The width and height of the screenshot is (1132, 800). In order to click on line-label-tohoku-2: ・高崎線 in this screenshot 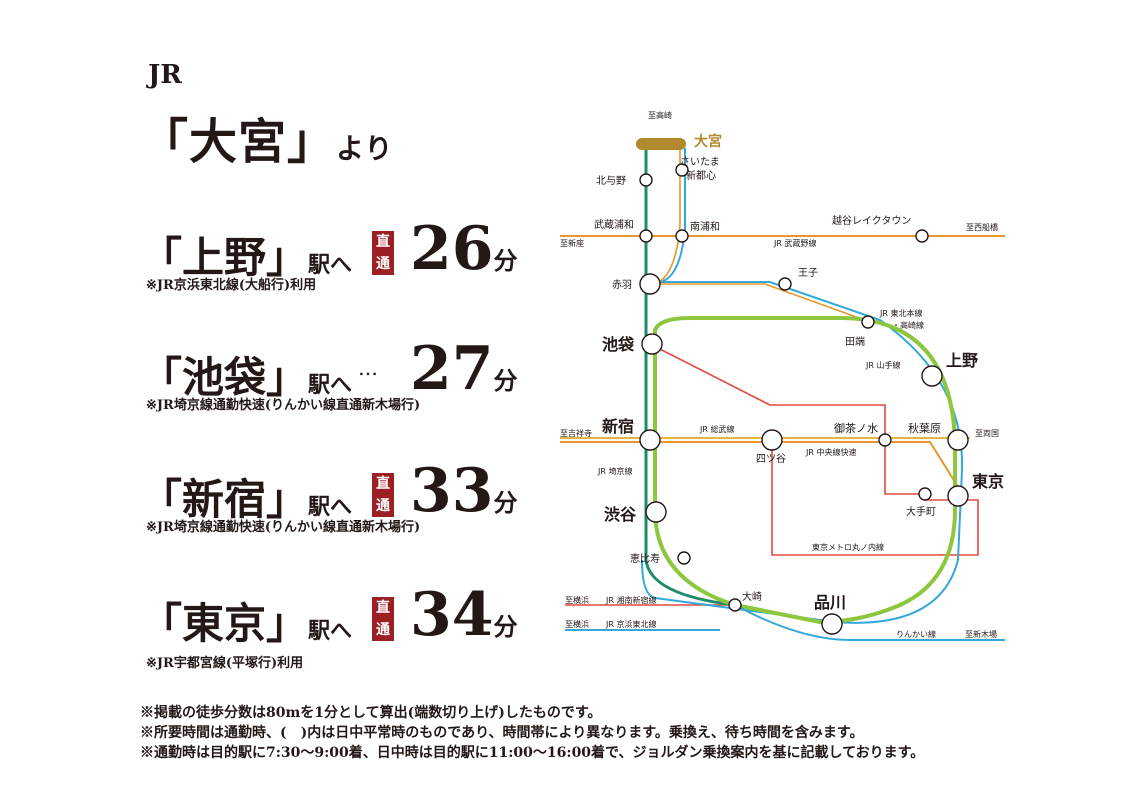, I will do `click(908, 325)`.